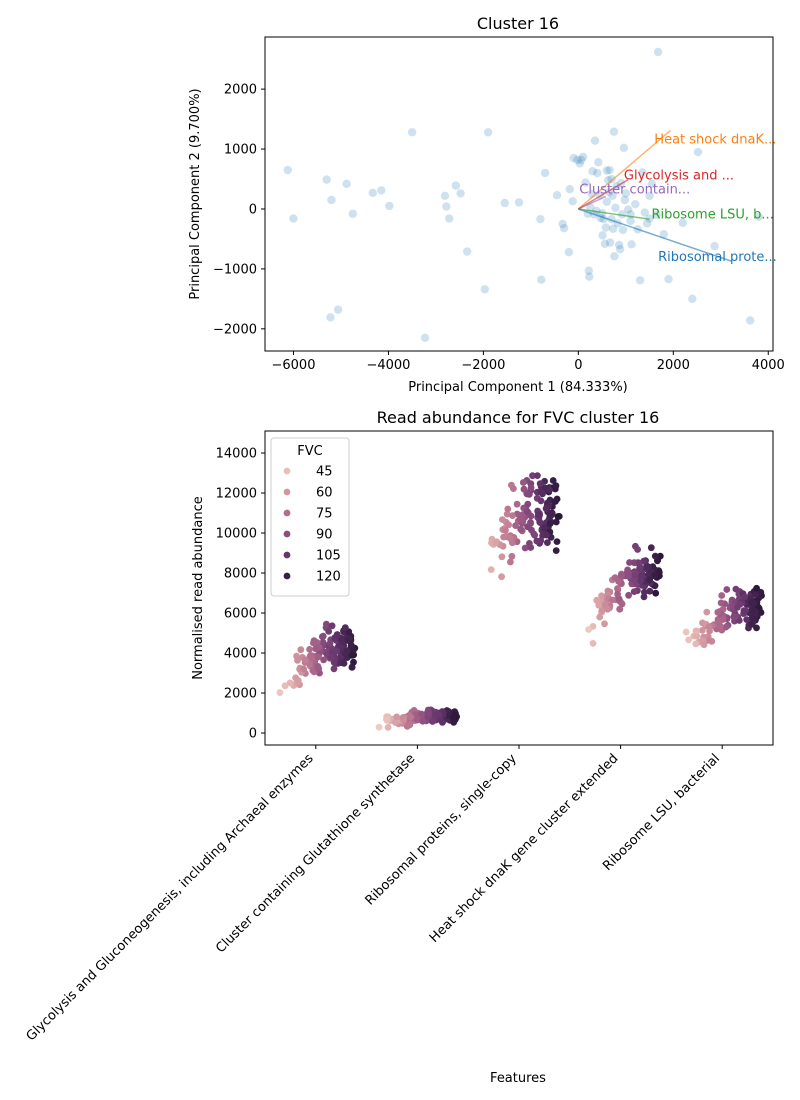  I want to click on pca-x-tick-label: 0, so click(578, 365).